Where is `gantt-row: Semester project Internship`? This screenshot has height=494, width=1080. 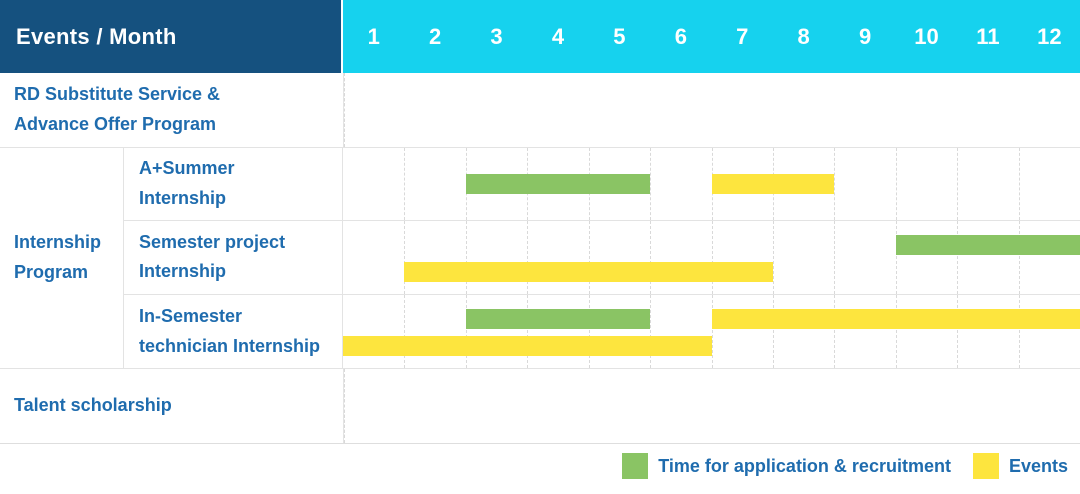 gantt-row: Semester project Internship is located at coordinates (602, 258).